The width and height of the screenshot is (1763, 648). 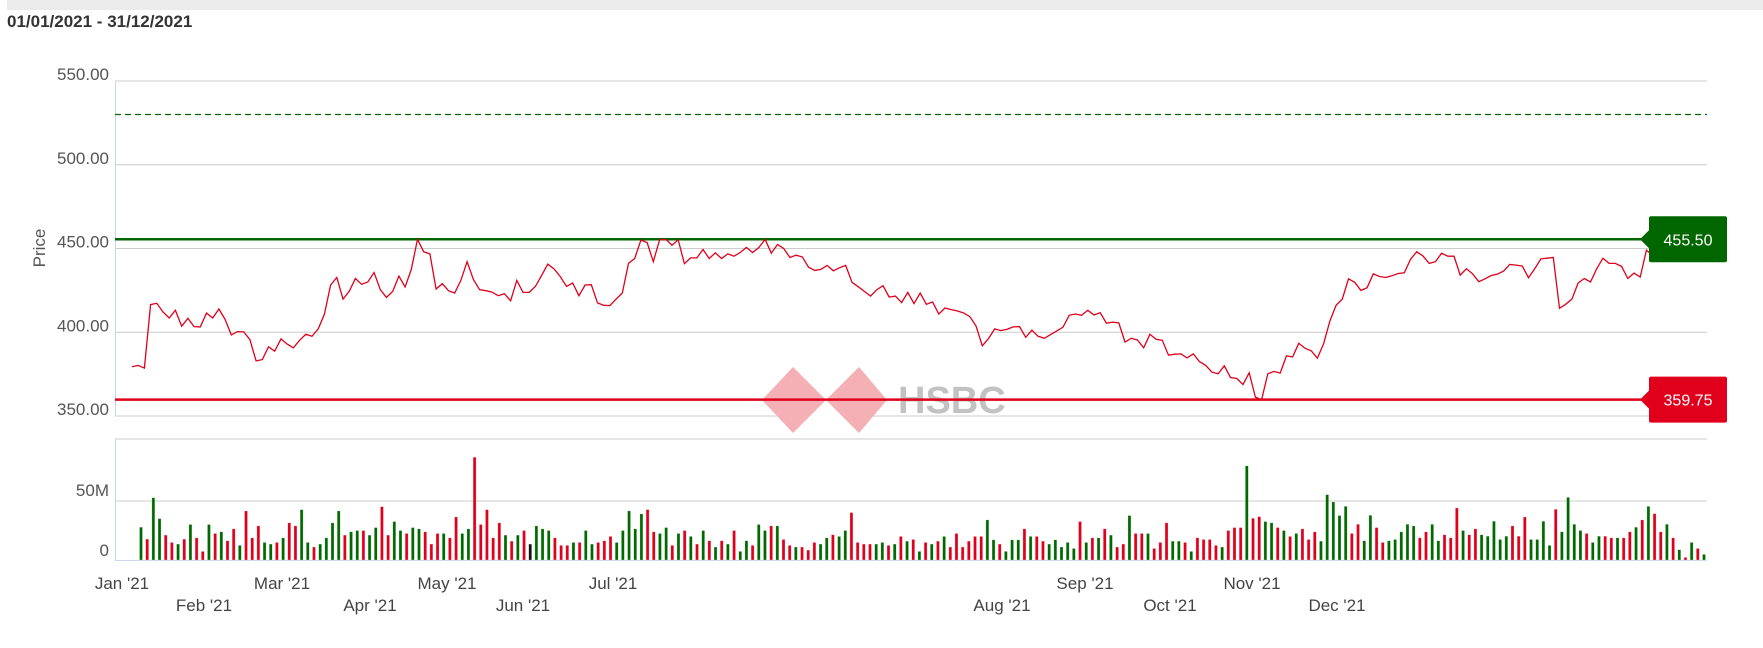 I want to click on x-tick-label: May '21, so click(x=447, y=583).